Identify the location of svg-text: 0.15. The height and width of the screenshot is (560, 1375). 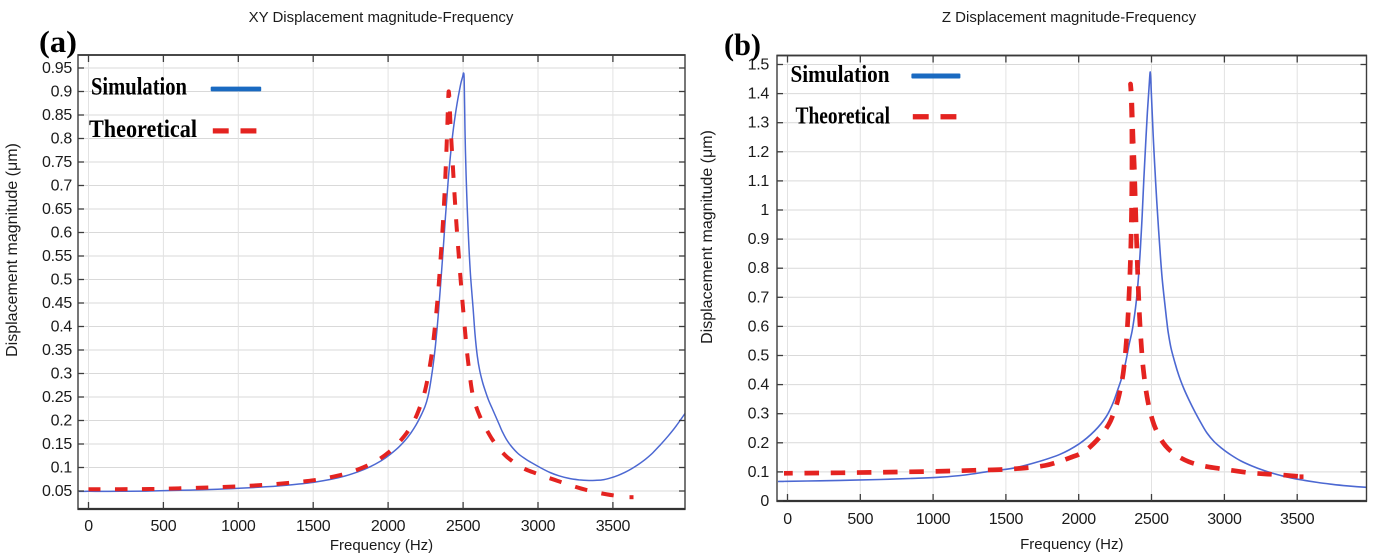
(57, 444).